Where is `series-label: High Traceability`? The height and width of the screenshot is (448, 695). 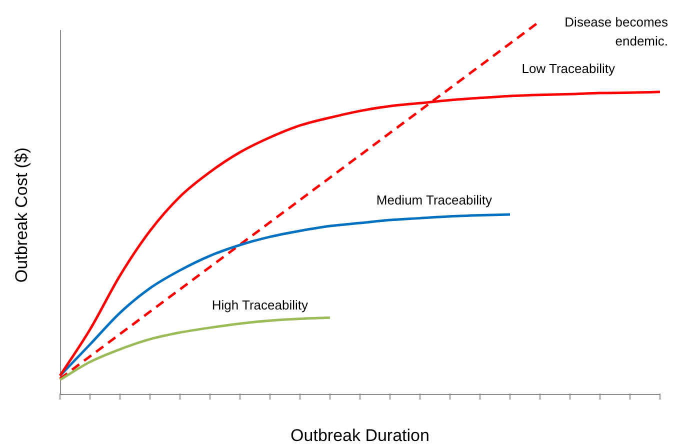
series-label: High Traceability is located at coordinates (260, 305).